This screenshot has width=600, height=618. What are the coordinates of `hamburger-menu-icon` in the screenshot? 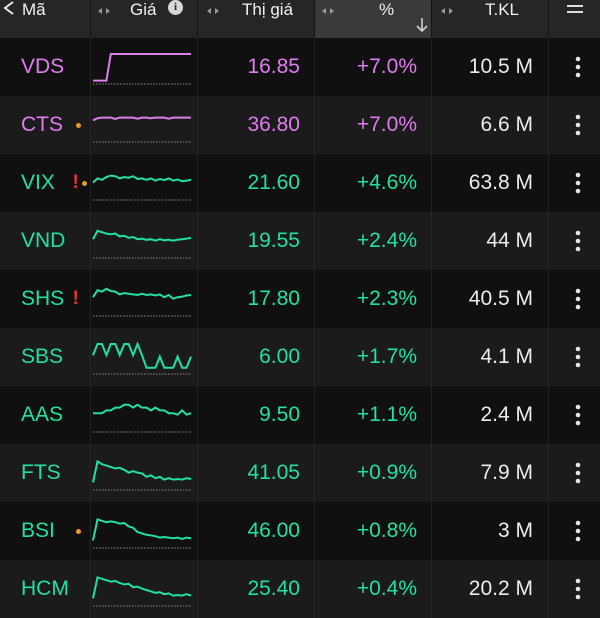 It's located at (575, 10).